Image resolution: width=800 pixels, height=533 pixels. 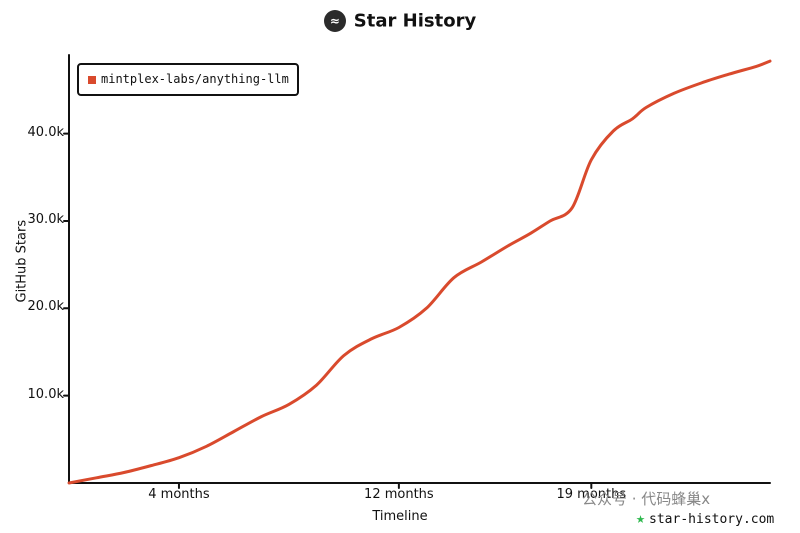 I want to click on site-url: star-history.com, so click(x=712, y=519).